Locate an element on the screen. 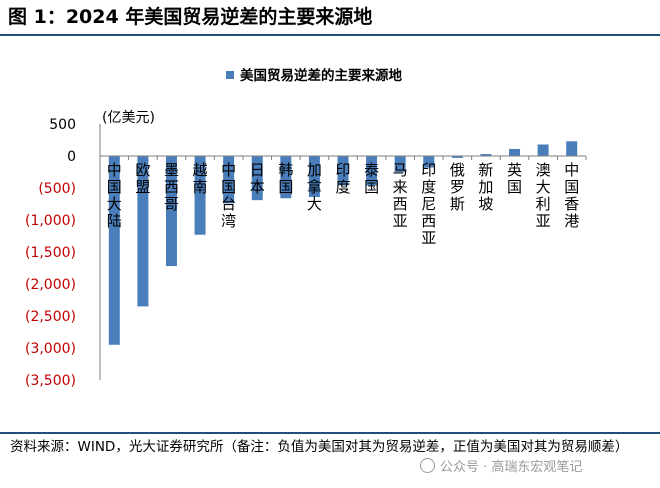 Image resolution: width=660 pixels, height=488 pixels. y-tick-label: (500) is located at coordinates (57, 189).